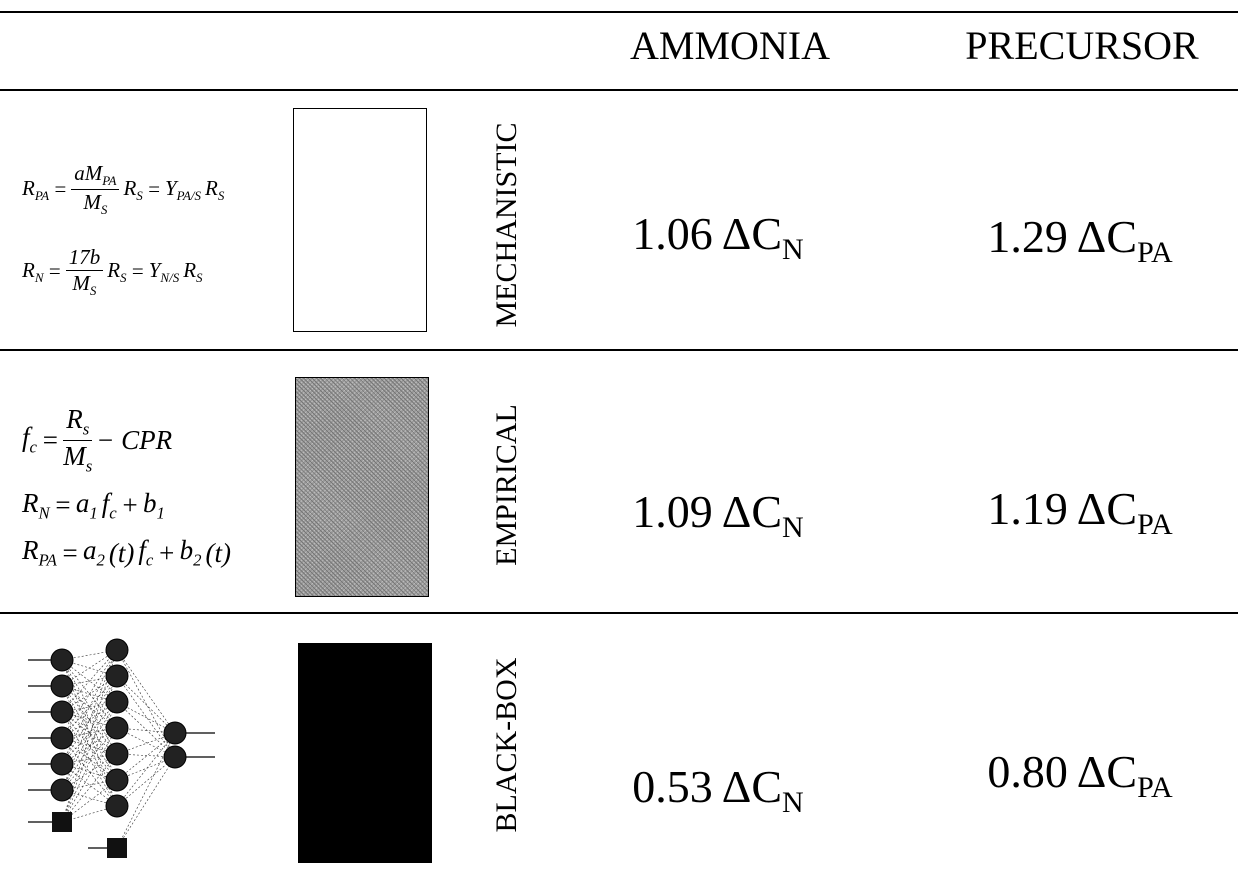 This screenshot has height=876, width=1238. I want to click on column-header: AMMONIA, so click(730, 45).